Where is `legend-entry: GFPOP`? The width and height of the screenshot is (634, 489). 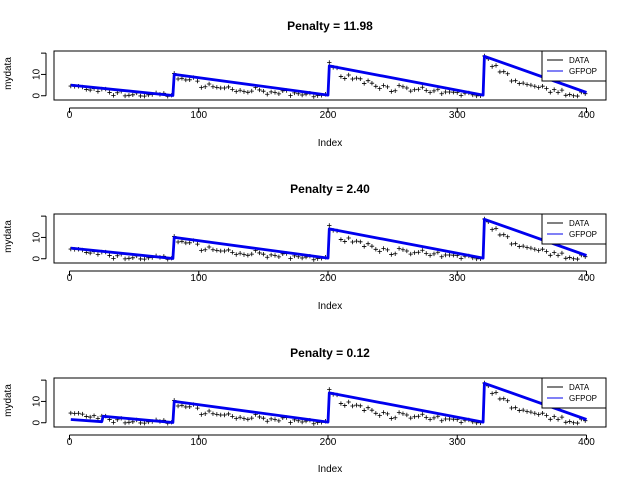
legend-entry: GFPOP is located at coordinates (583, 71).